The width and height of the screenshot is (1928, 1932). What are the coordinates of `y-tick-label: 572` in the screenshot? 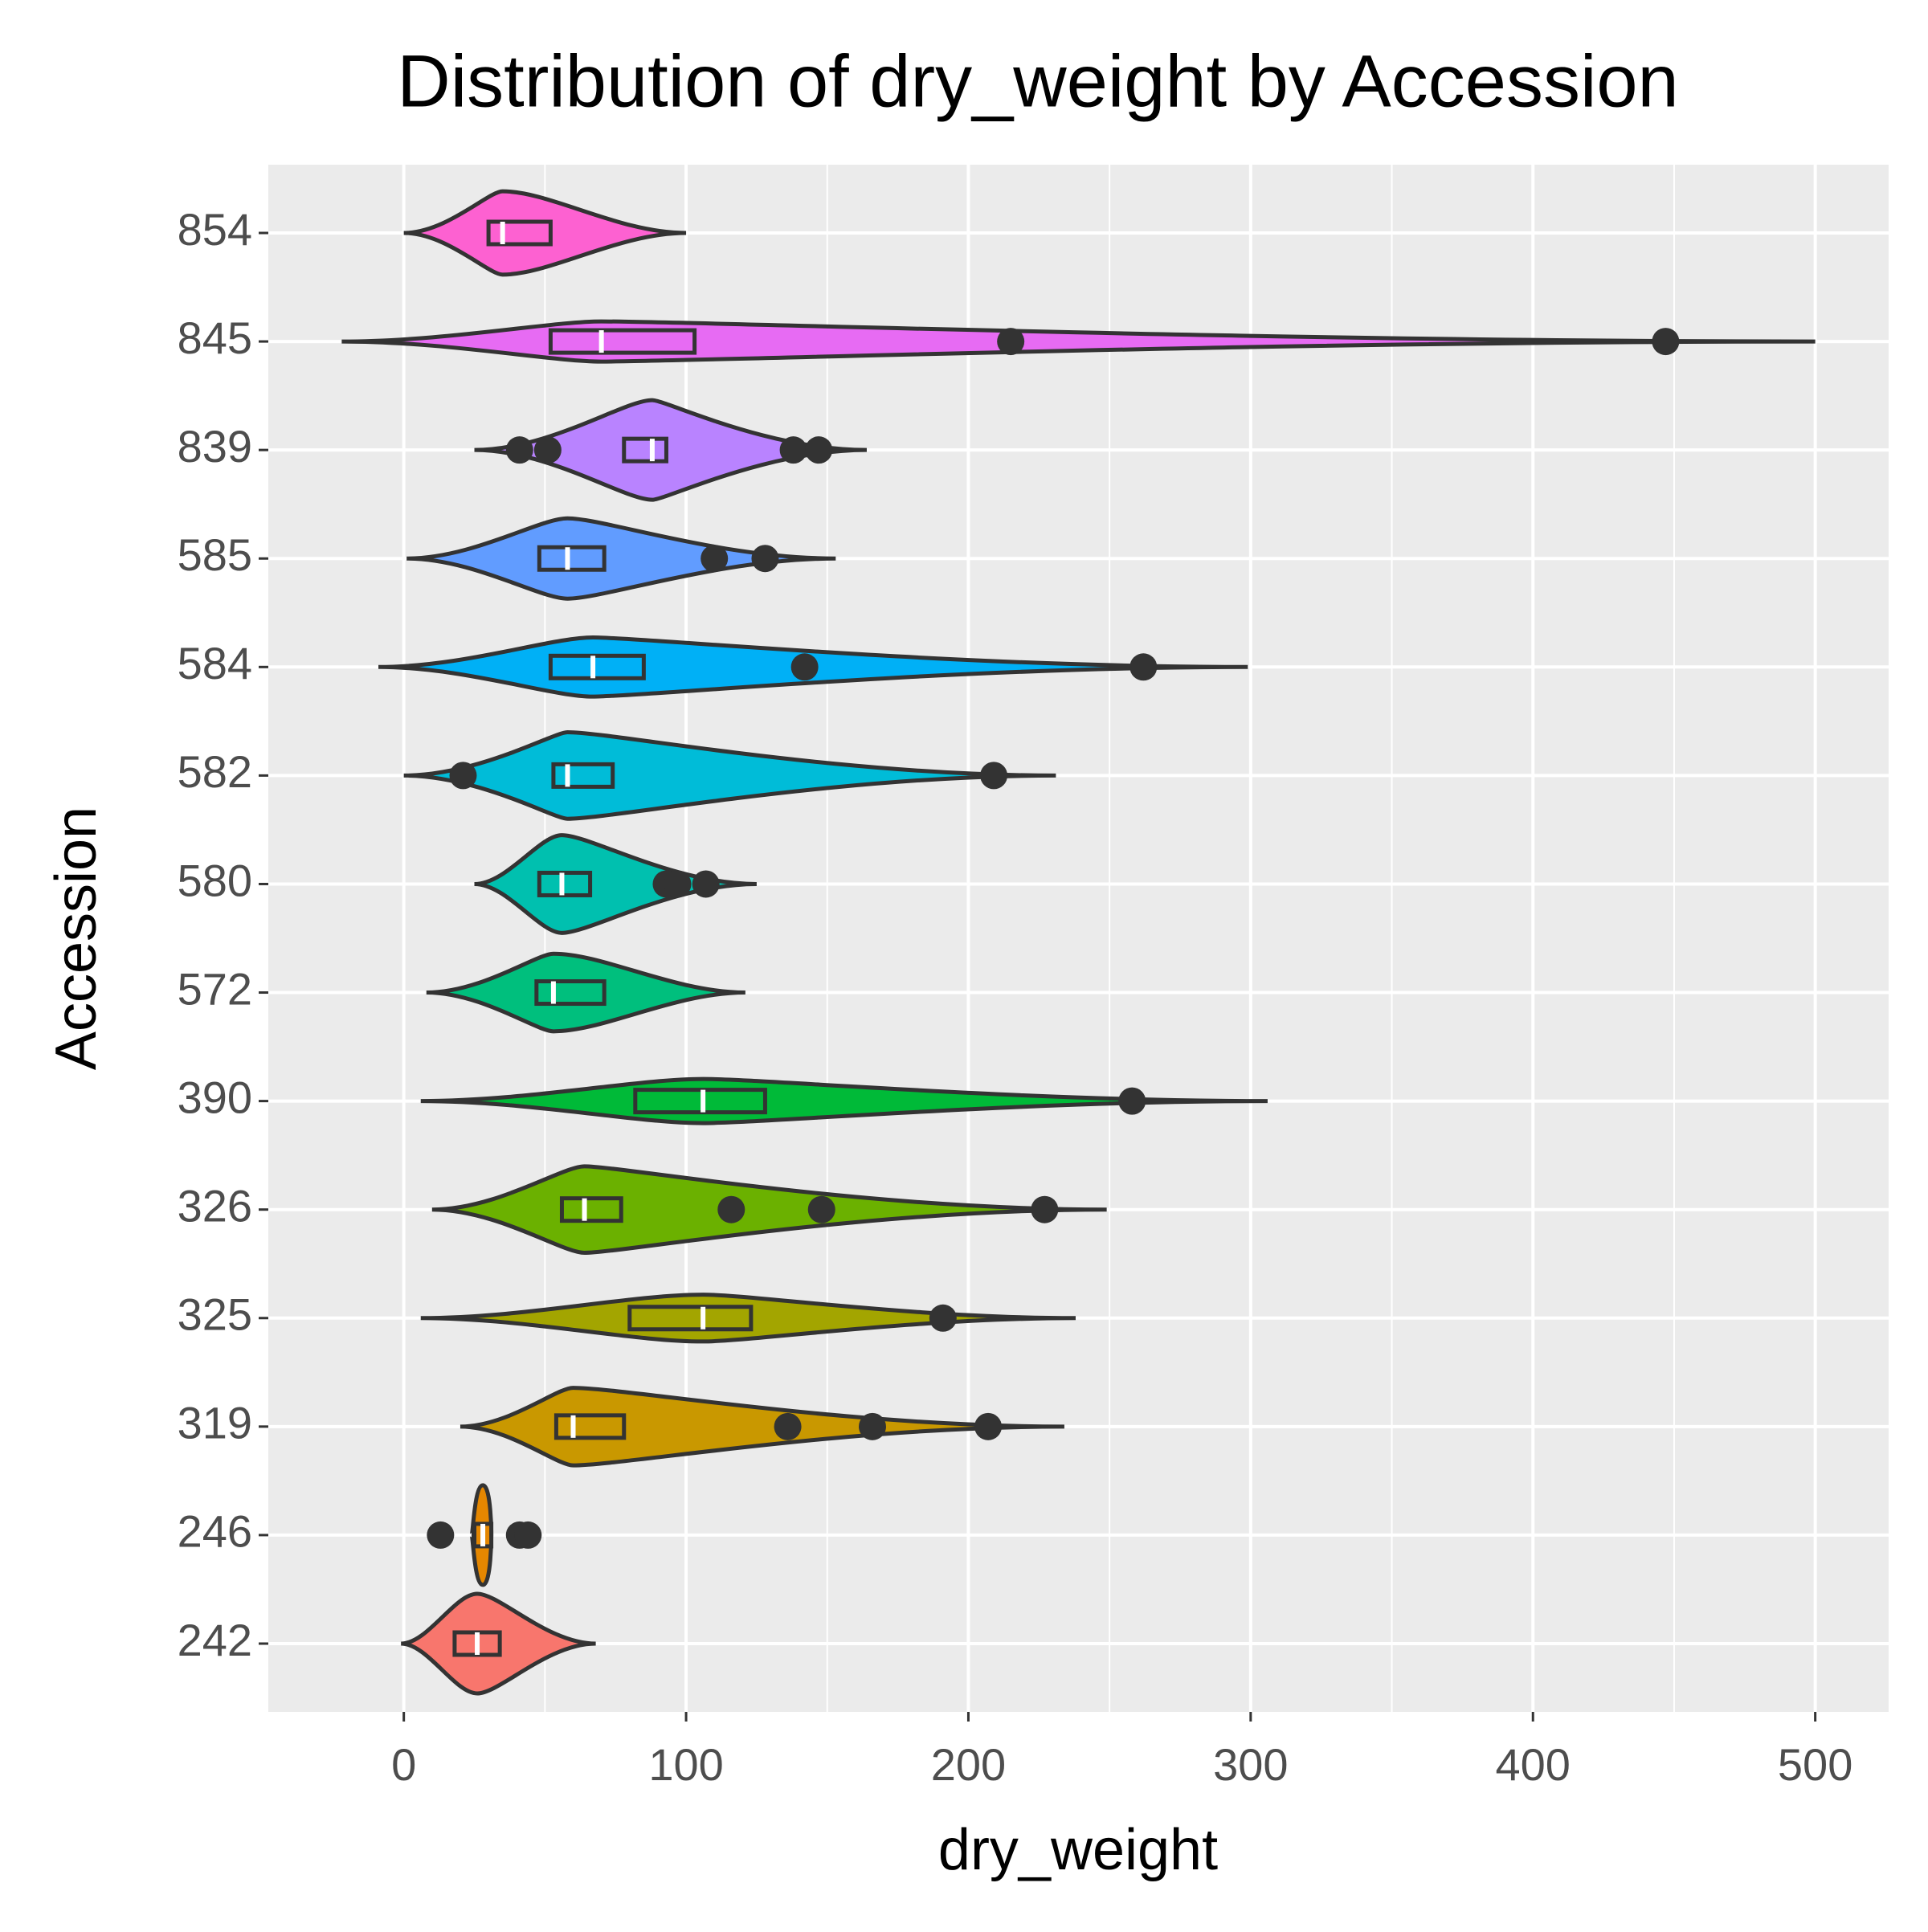 It's located at (215, 988).